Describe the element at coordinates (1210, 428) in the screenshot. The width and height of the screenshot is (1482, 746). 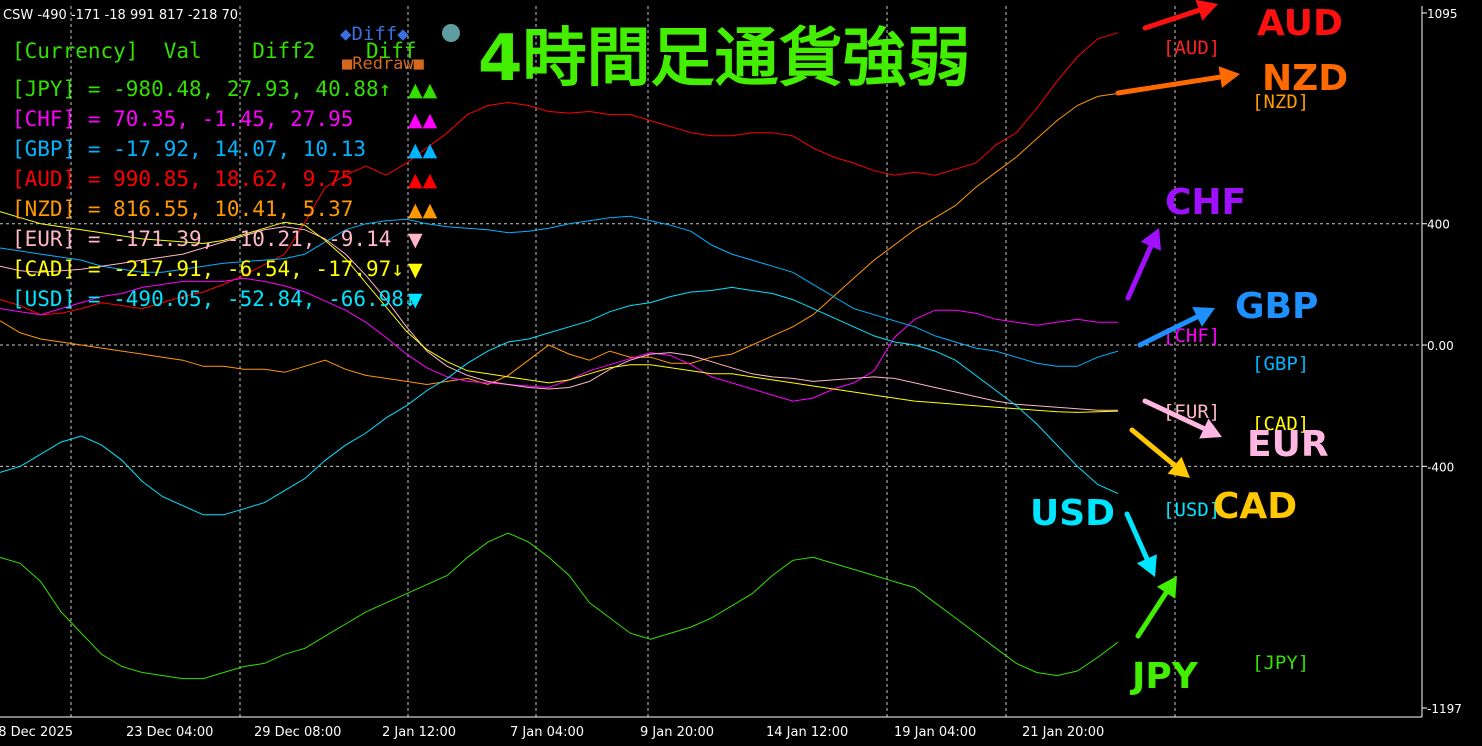
I see `arrow-icon-eur` at that location.